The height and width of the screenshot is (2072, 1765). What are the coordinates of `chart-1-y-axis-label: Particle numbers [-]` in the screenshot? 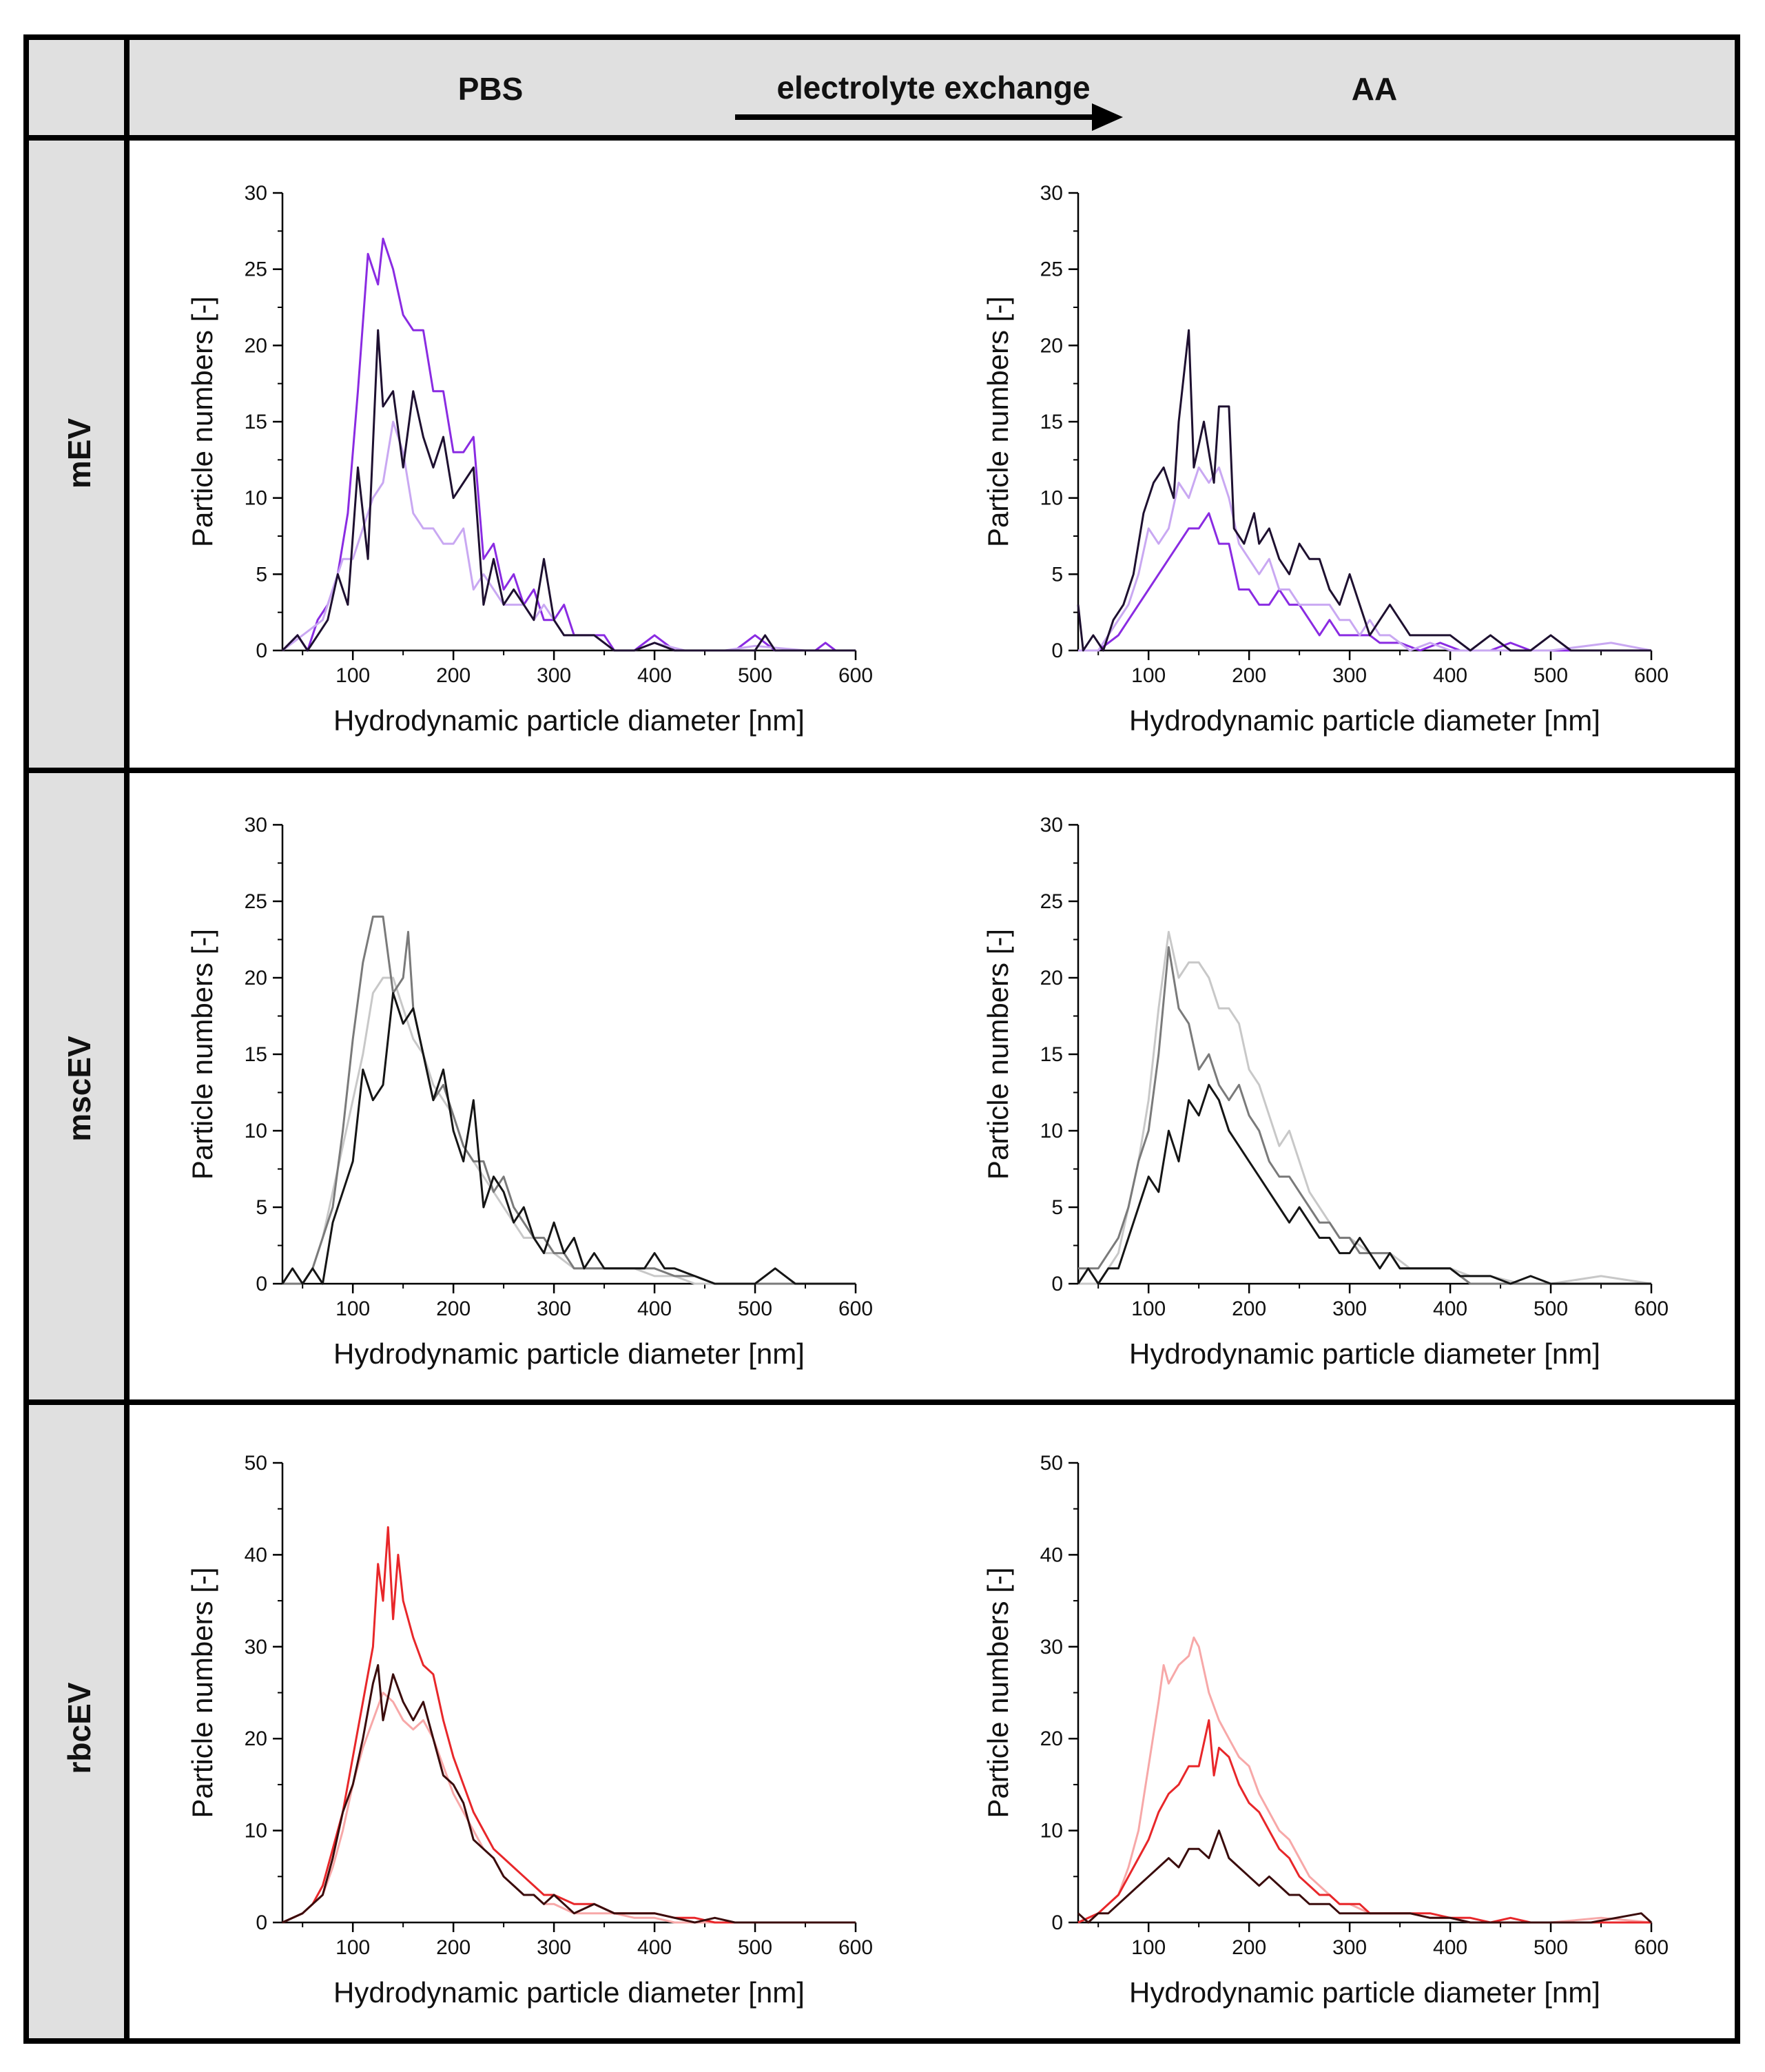 It's located at (998, 421).